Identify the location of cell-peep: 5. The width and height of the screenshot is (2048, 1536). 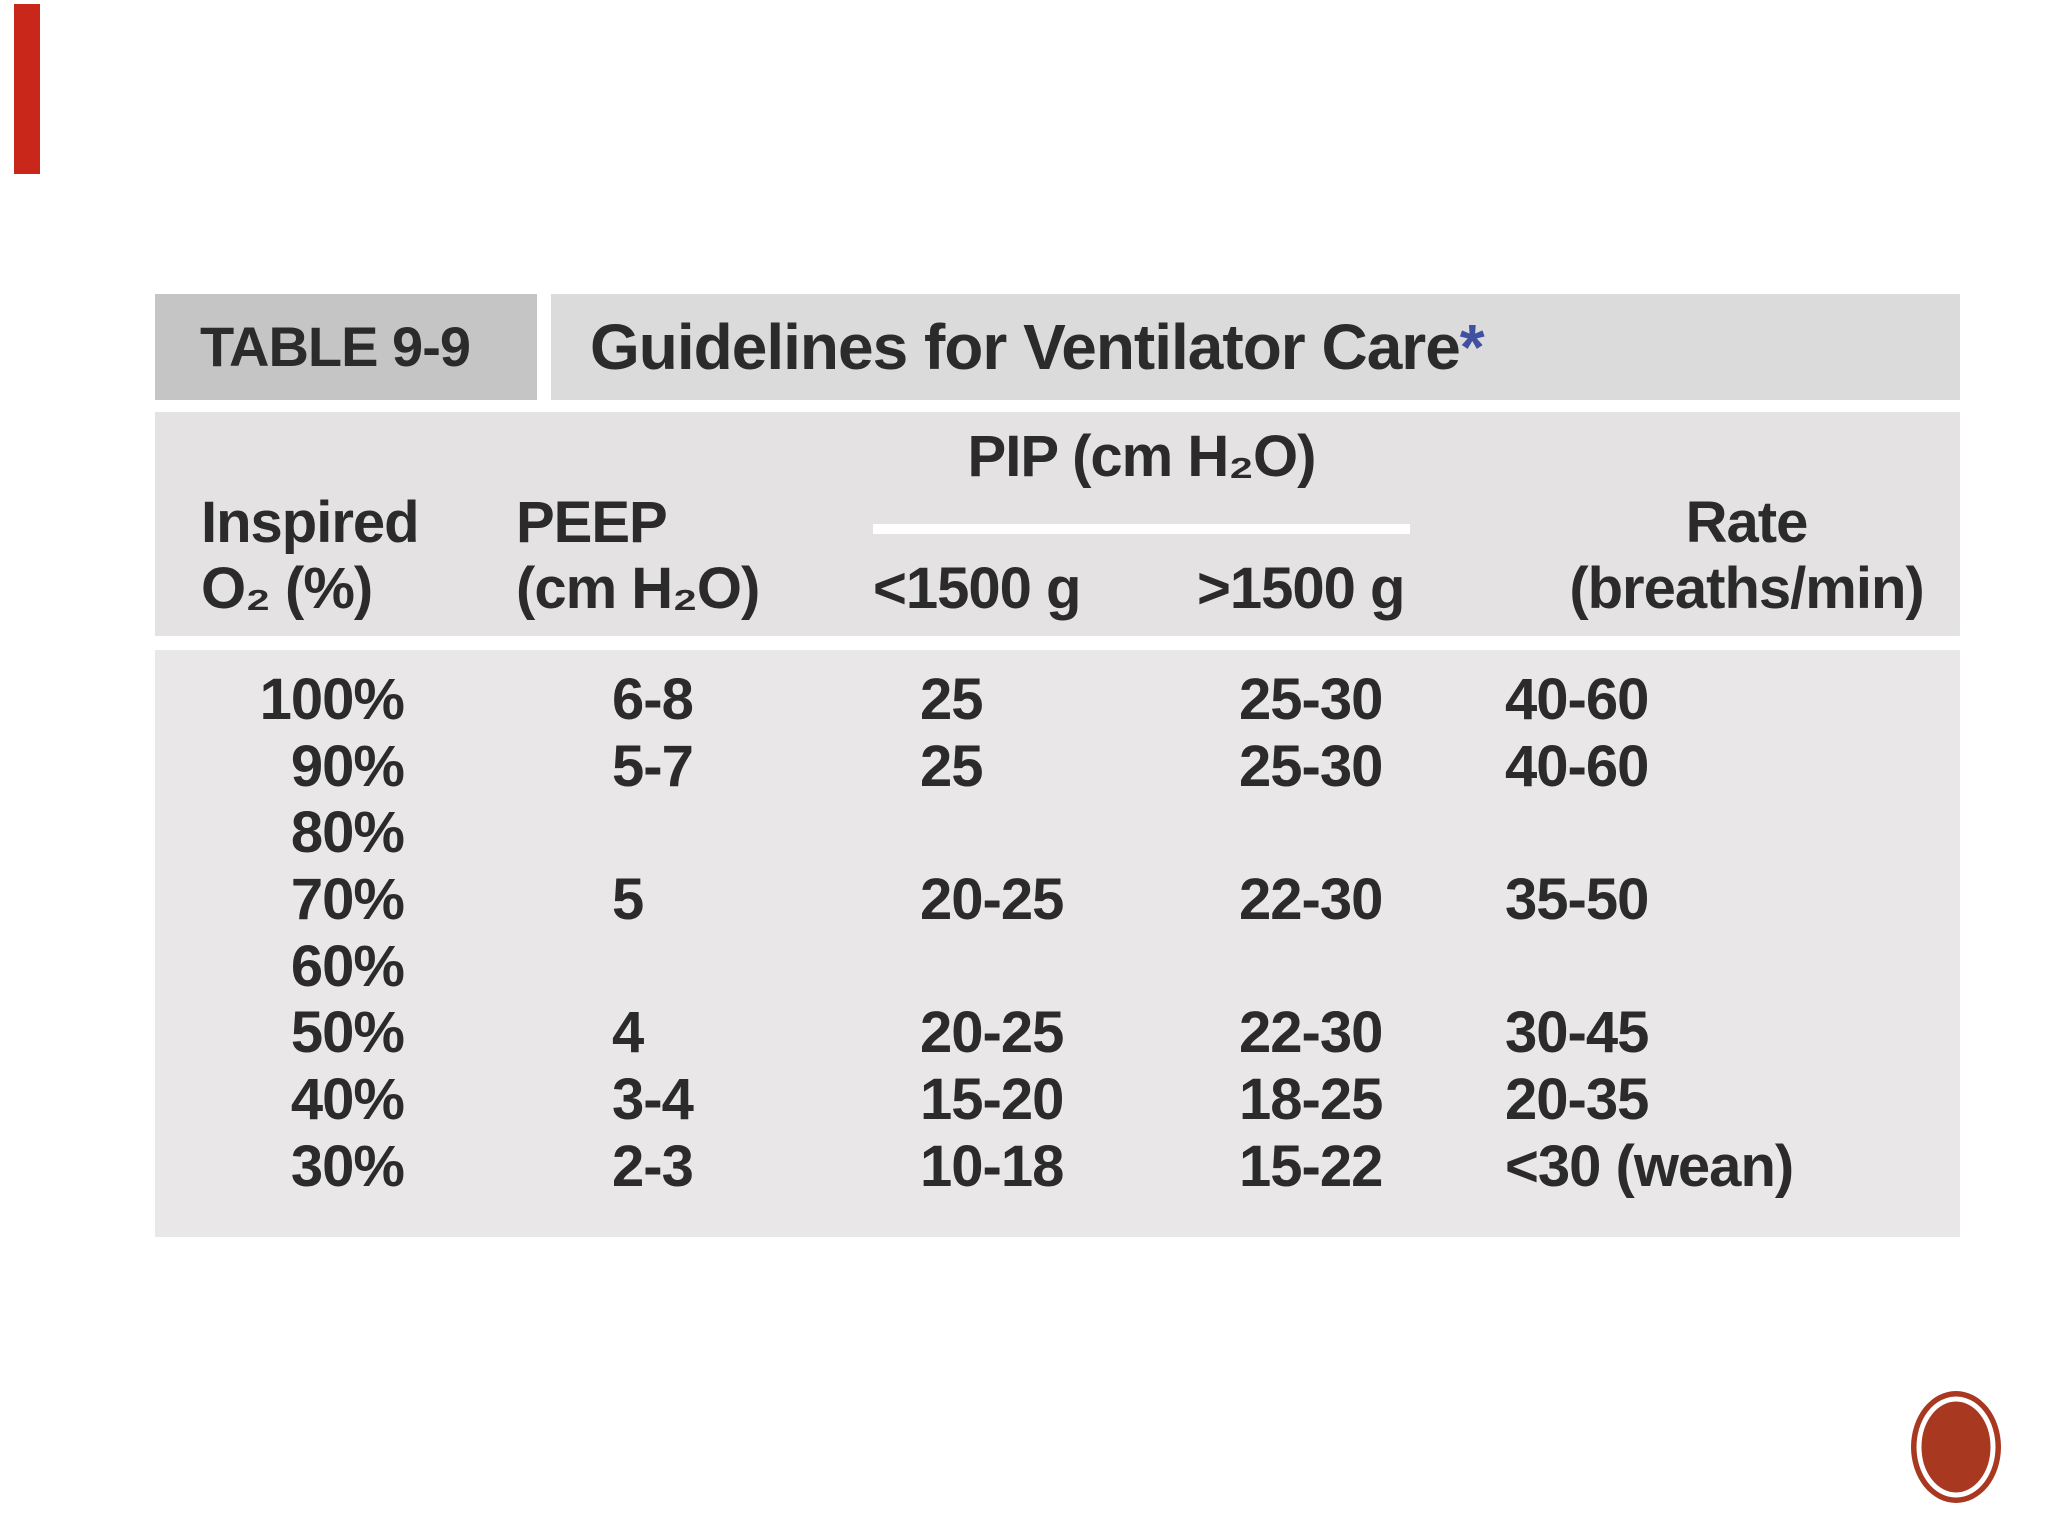
(628, 899).